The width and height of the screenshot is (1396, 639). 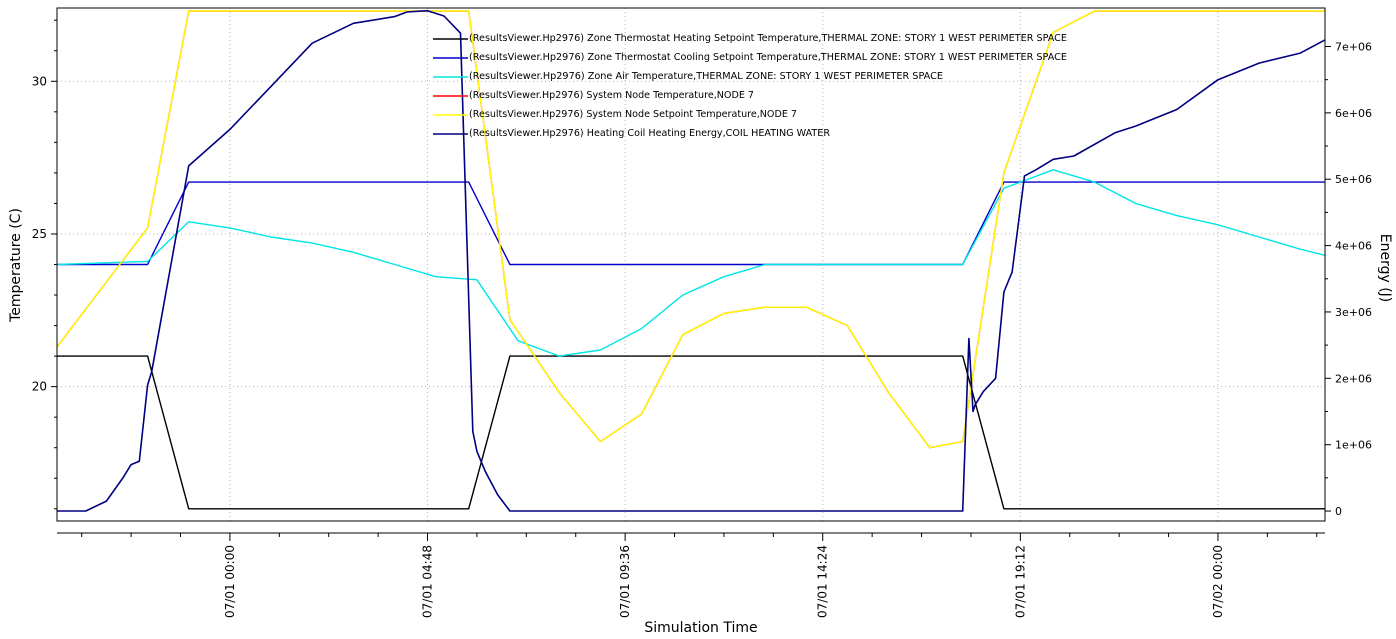 I want to click on x-axis-title: Simulation Time, so click(x=700, y=627).